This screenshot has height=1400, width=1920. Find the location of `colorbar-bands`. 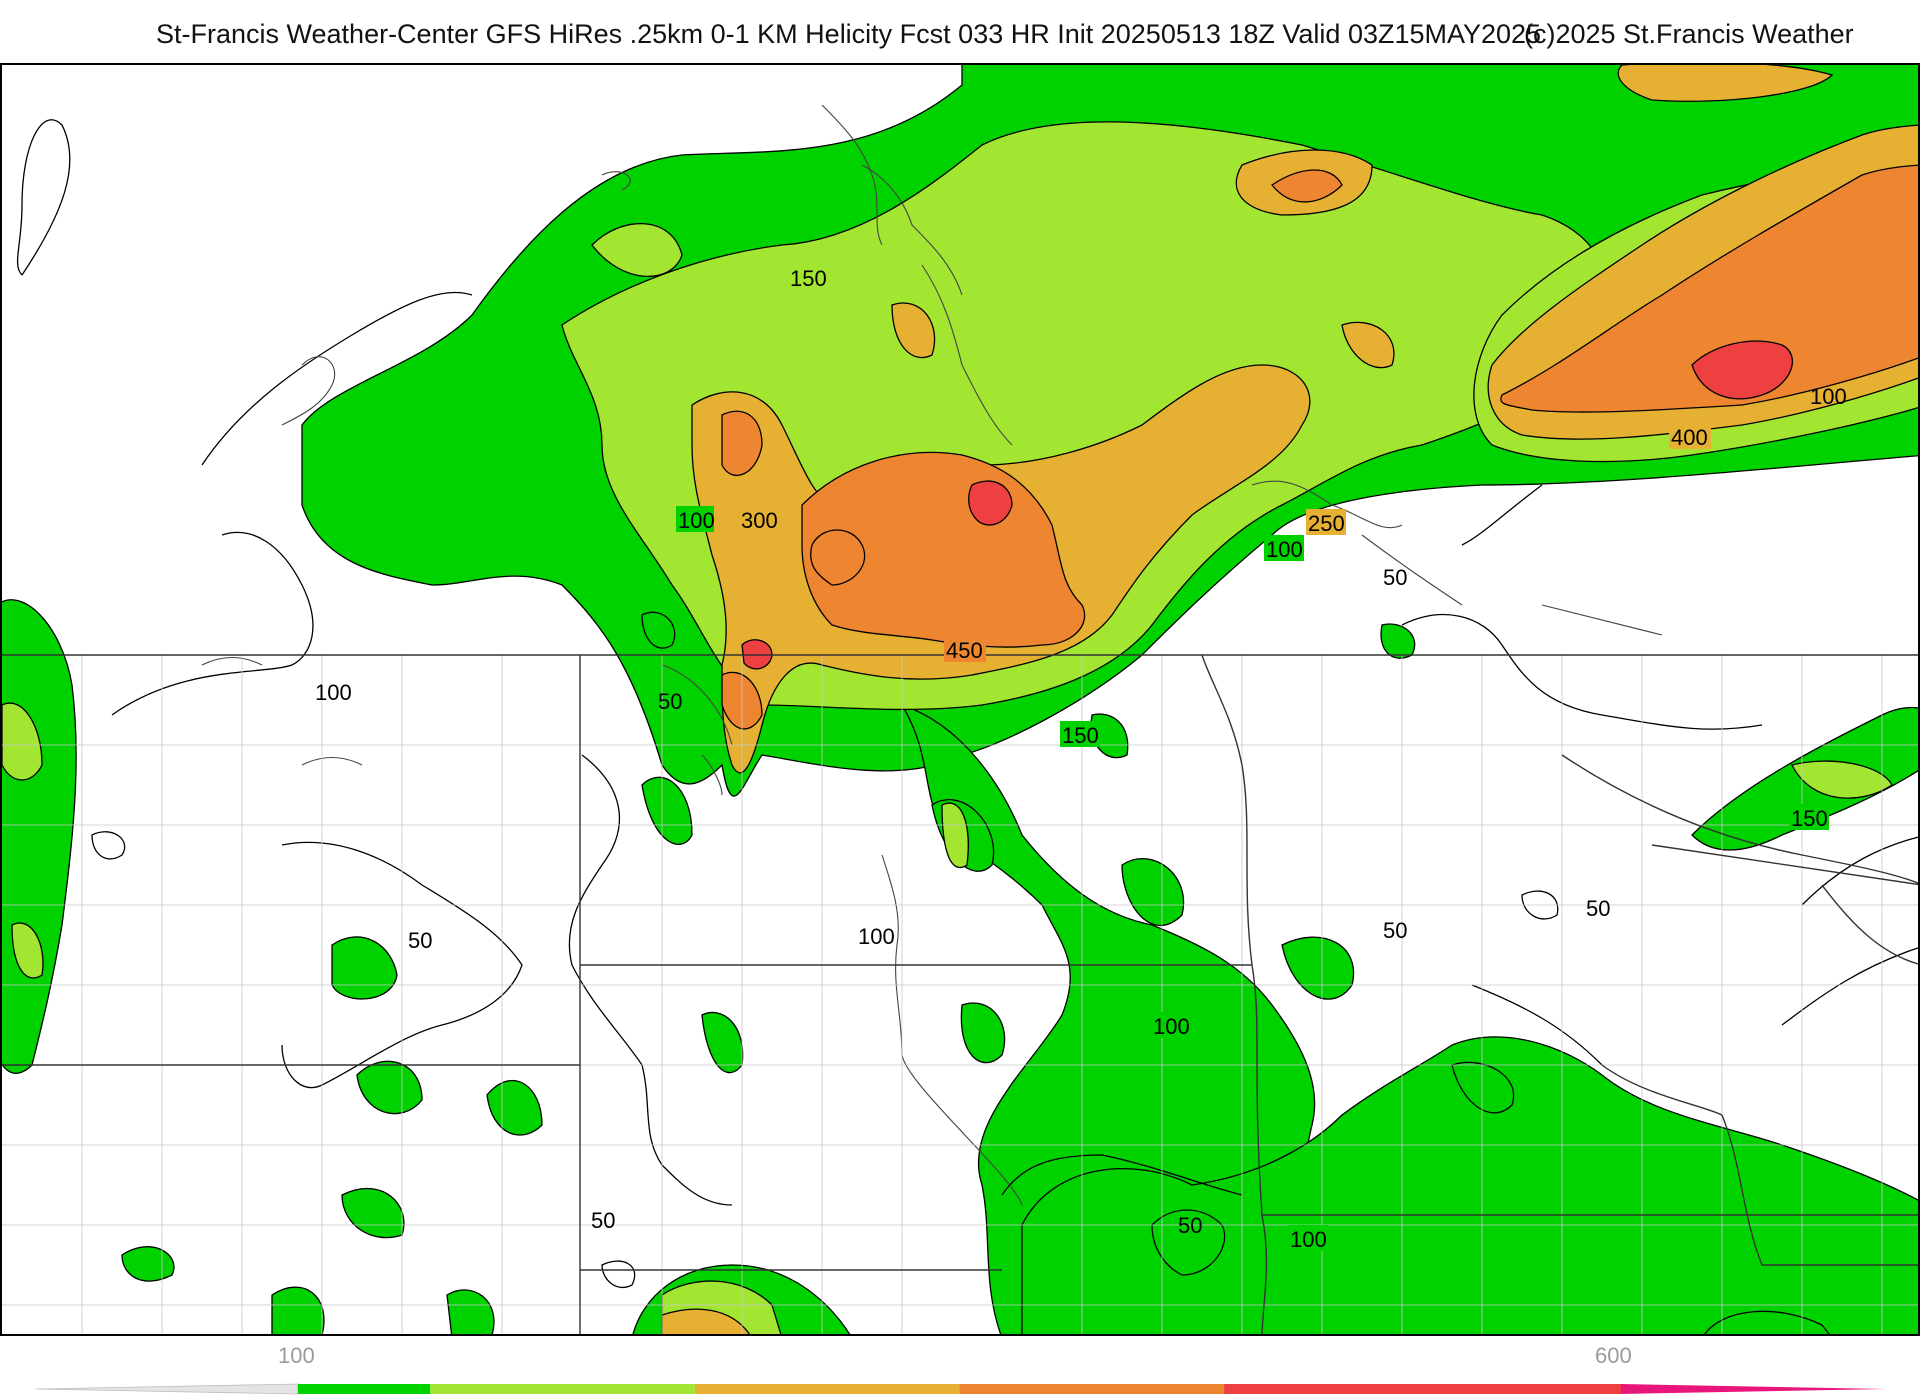

colorbar-bands is located at coordinates (961, 1389).